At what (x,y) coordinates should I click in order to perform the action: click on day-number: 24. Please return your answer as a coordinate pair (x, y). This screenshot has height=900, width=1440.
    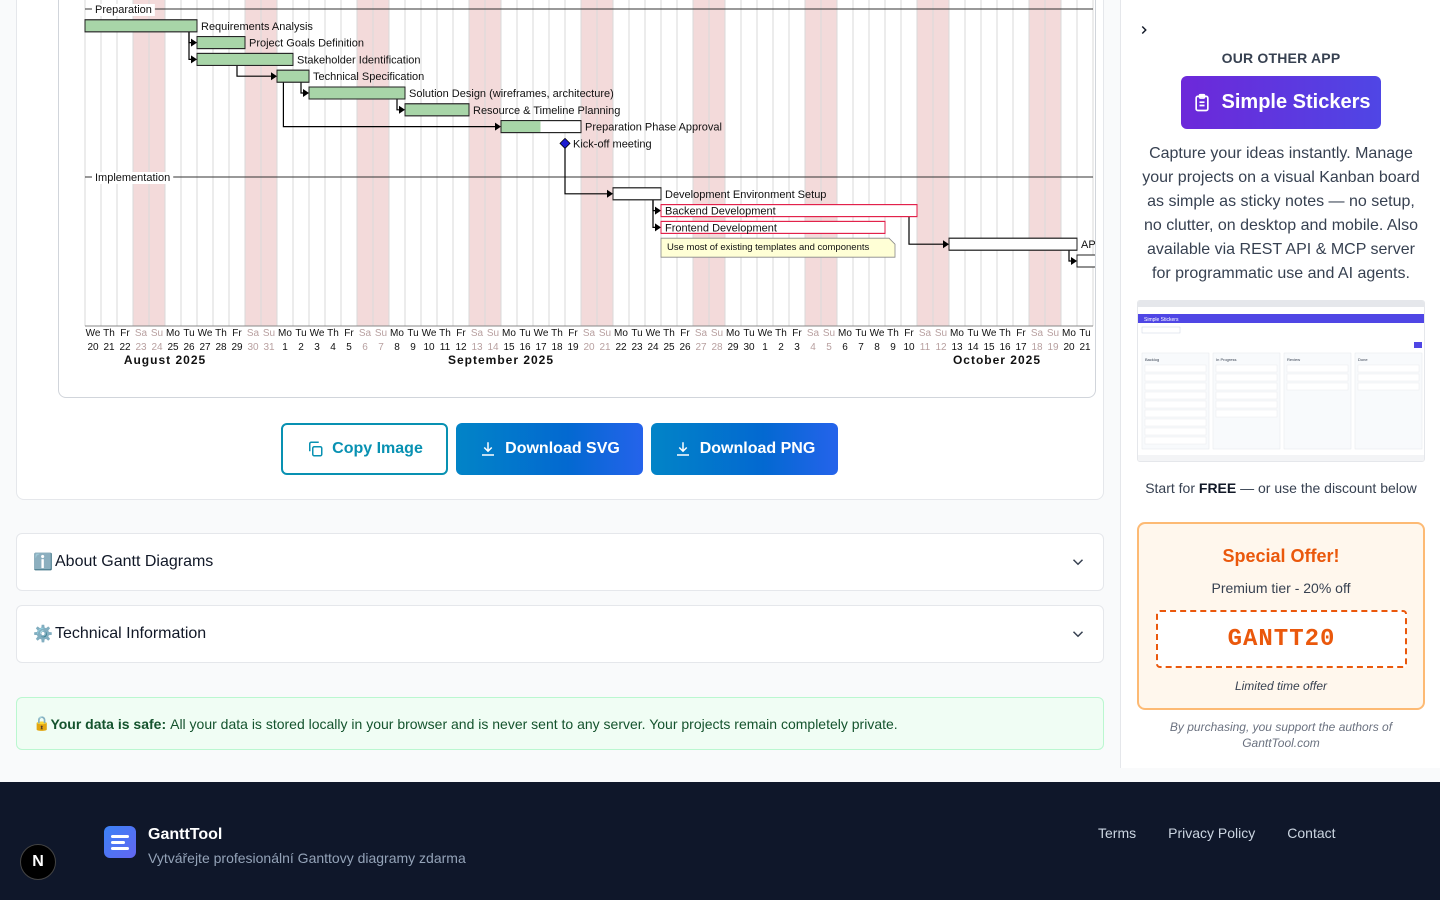
    Looking at the image, I should click on (653, 347).